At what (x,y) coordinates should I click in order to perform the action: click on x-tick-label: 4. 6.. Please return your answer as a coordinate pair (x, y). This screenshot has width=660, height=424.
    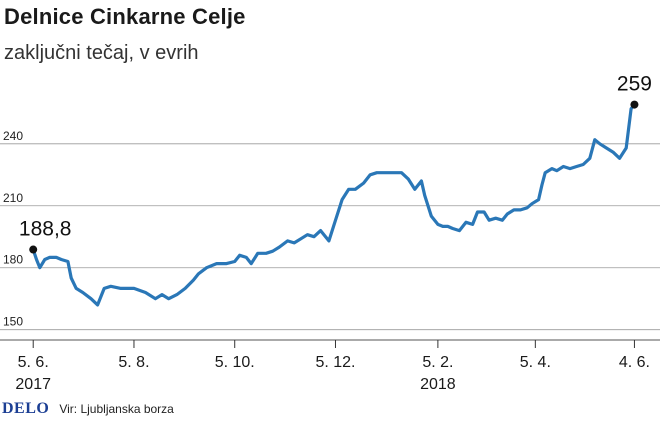
    Looking at the image, I should click on (634, 362).